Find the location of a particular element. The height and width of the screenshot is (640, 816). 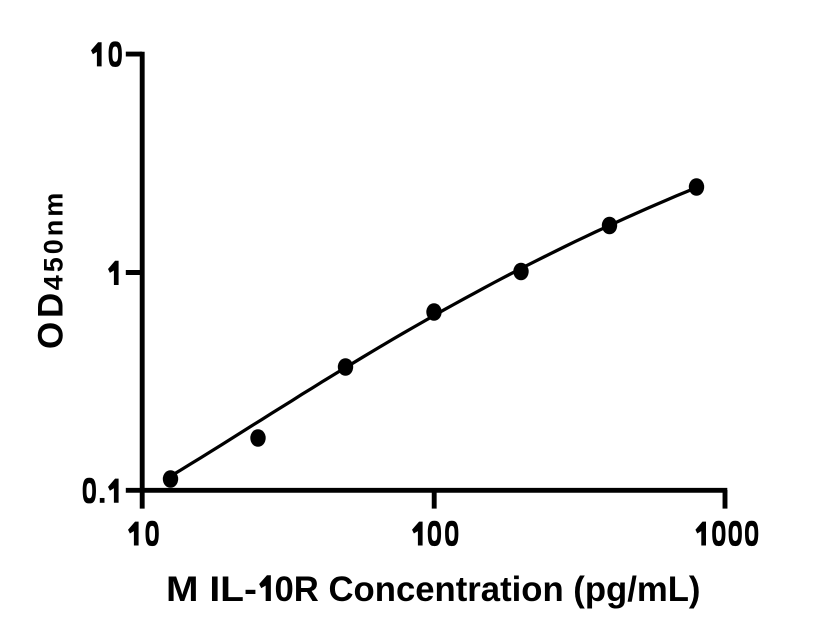

svg-text: 0R Concentration (pg/mL) is located at coordinates (488, 589).